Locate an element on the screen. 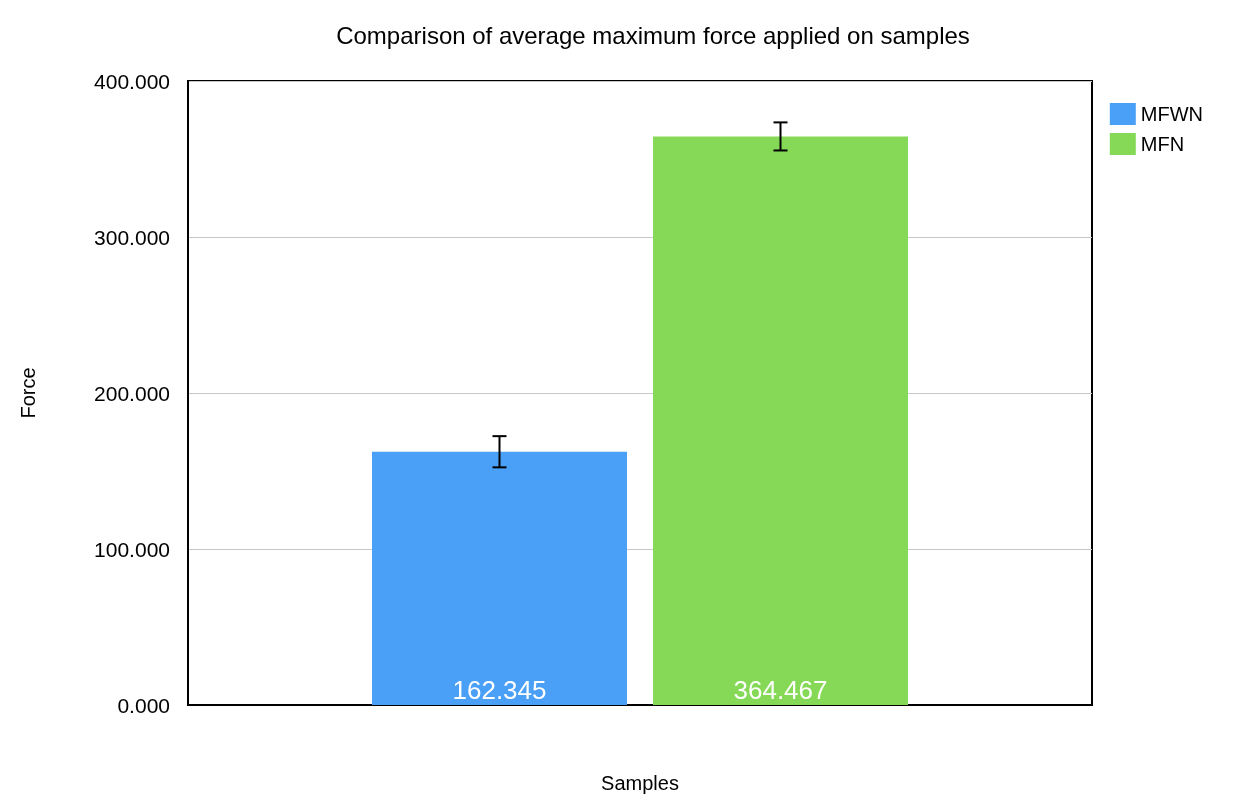  data-label: 162.345 is located at coordinates (499, 690).